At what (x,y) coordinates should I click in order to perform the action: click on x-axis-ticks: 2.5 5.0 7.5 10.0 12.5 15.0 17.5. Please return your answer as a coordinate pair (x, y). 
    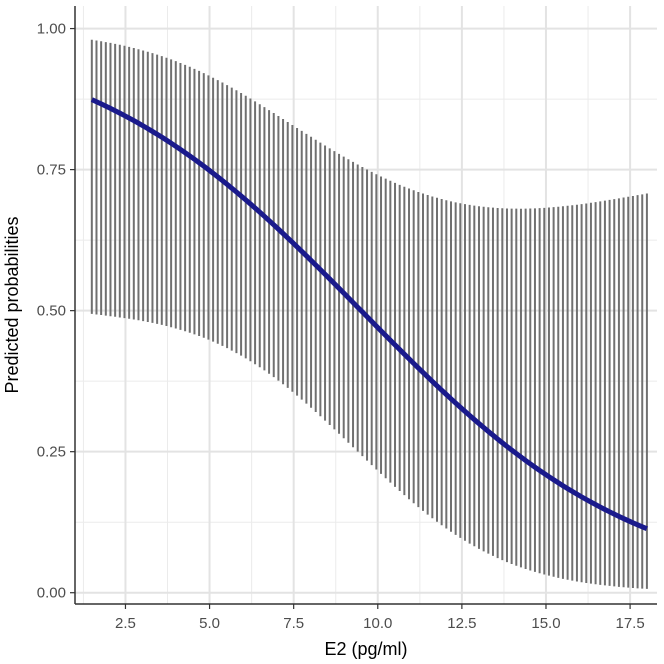
    Looking at the image, I should click on (380, 618).